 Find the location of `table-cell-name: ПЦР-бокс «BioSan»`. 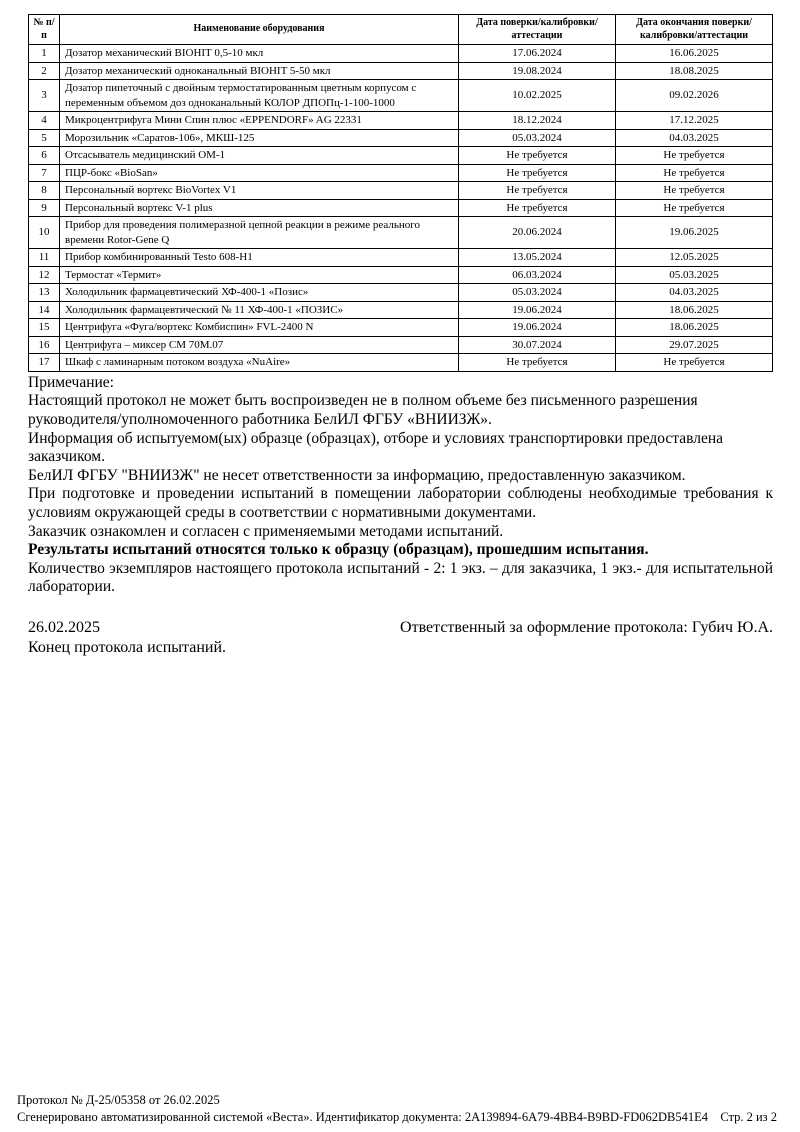

table-cell-name: ПЦР-бокс «BioSan» is located at coordinates (259, 173).